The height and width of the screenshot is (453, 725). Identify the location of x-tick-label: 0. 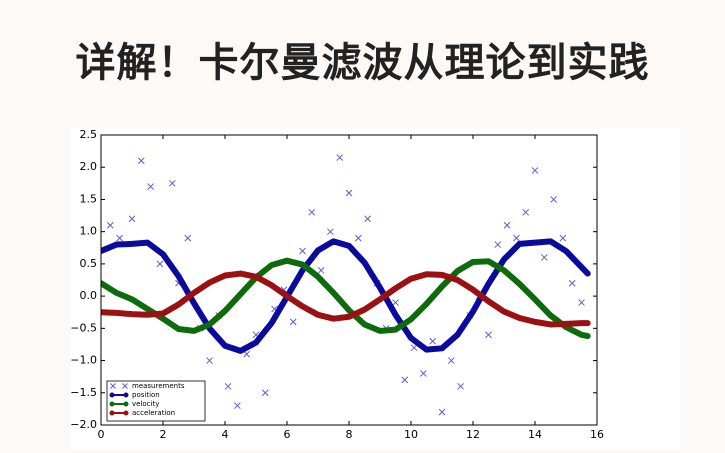
(101, 434).